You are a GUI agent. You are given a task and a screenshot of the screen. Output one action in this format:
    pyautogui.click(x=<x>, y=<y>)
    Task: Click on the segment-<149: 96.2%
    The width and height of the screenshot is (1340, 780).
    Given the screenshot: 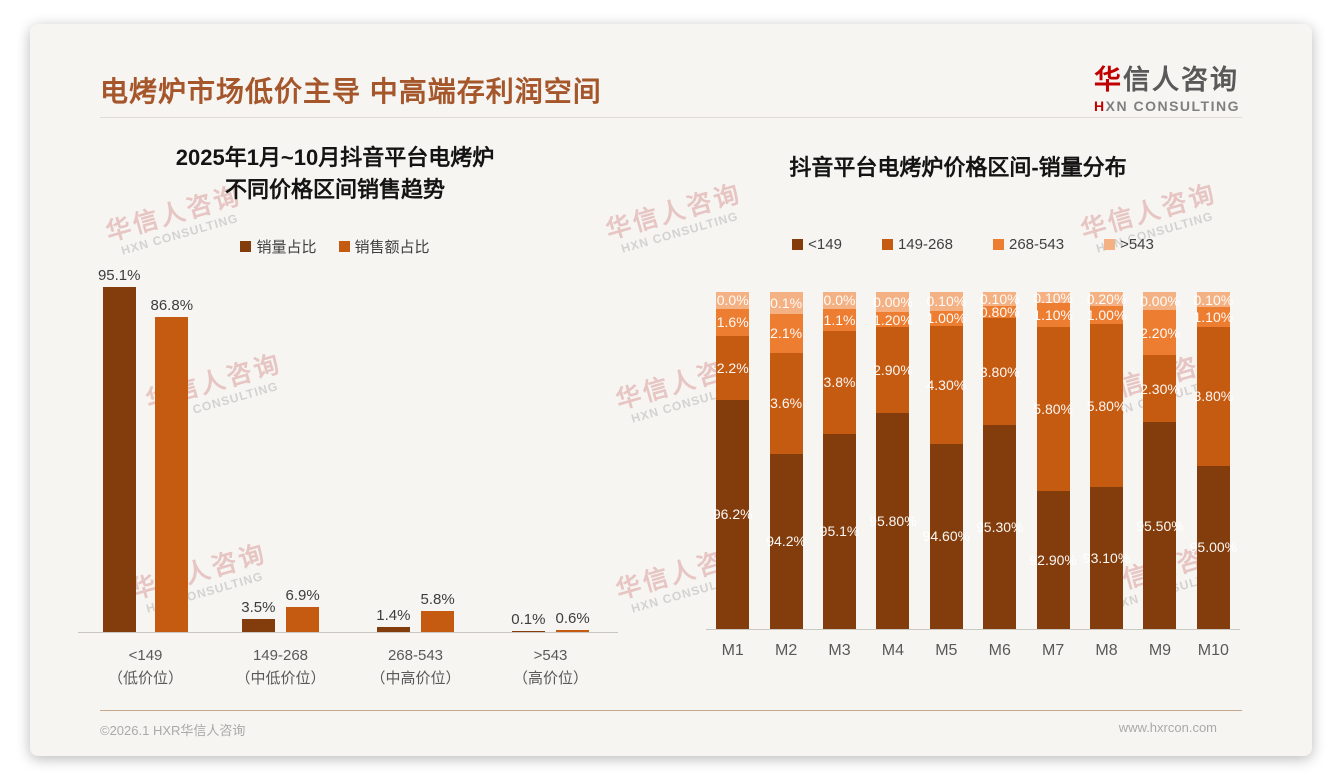 What is the action you would take?
    pyautogui.click(x=733, y=514)
    